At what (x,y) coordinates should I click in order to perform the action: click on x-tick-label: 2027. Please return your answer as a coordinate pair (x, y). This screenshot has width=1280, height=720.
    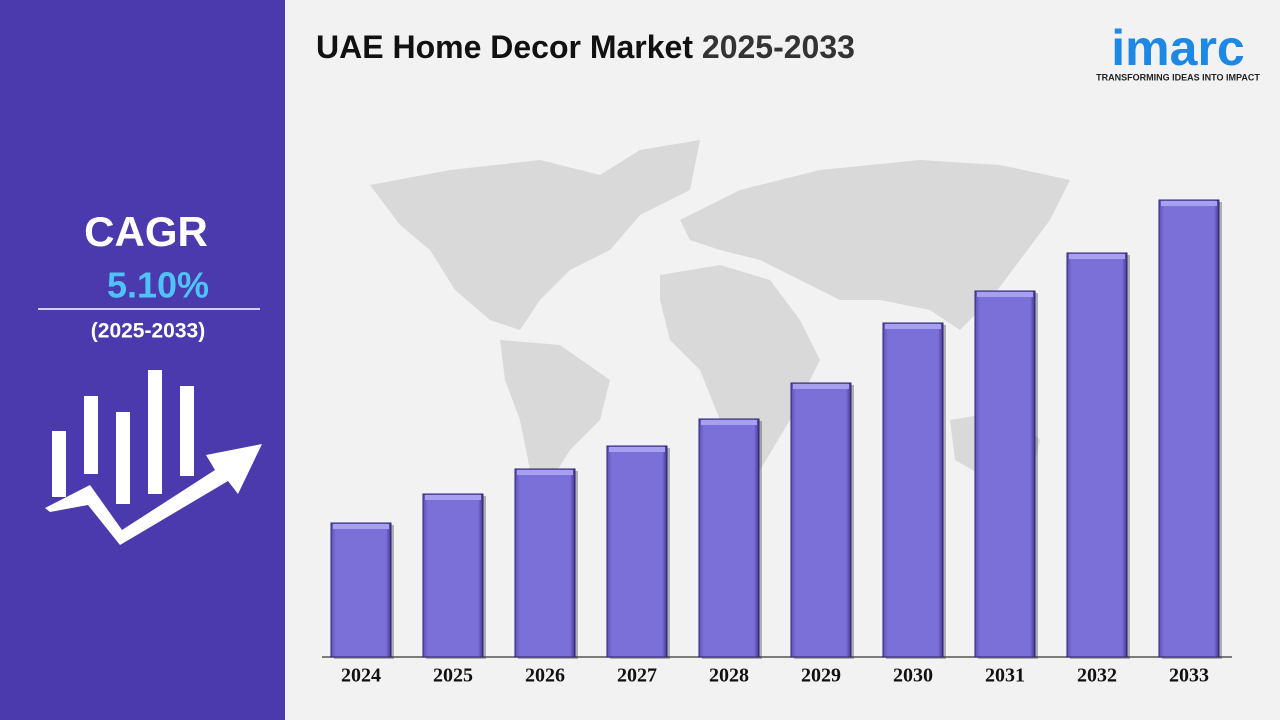
    Looking at the image, I should click on (637, 676).